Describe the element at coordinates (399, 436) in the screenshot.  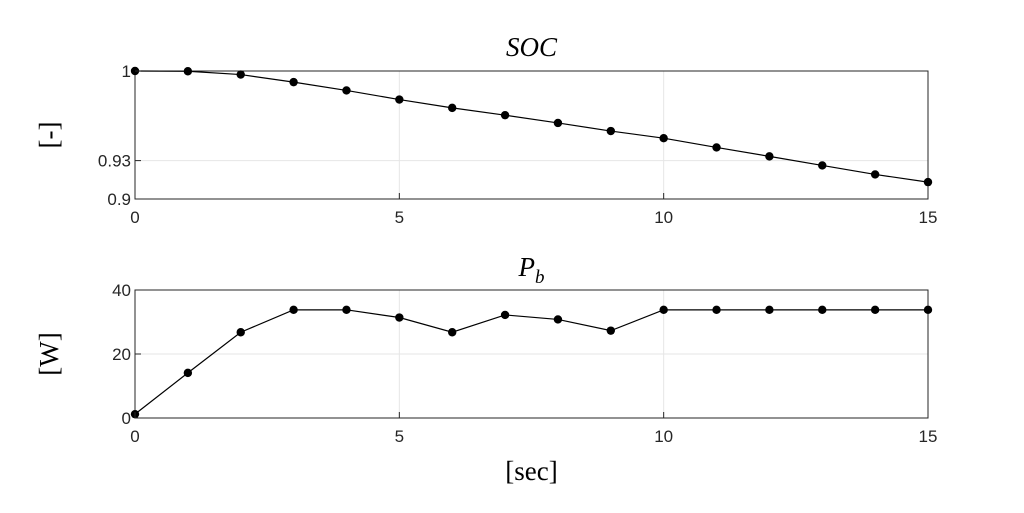
I see `pb-xtick-label: 5` at that location.